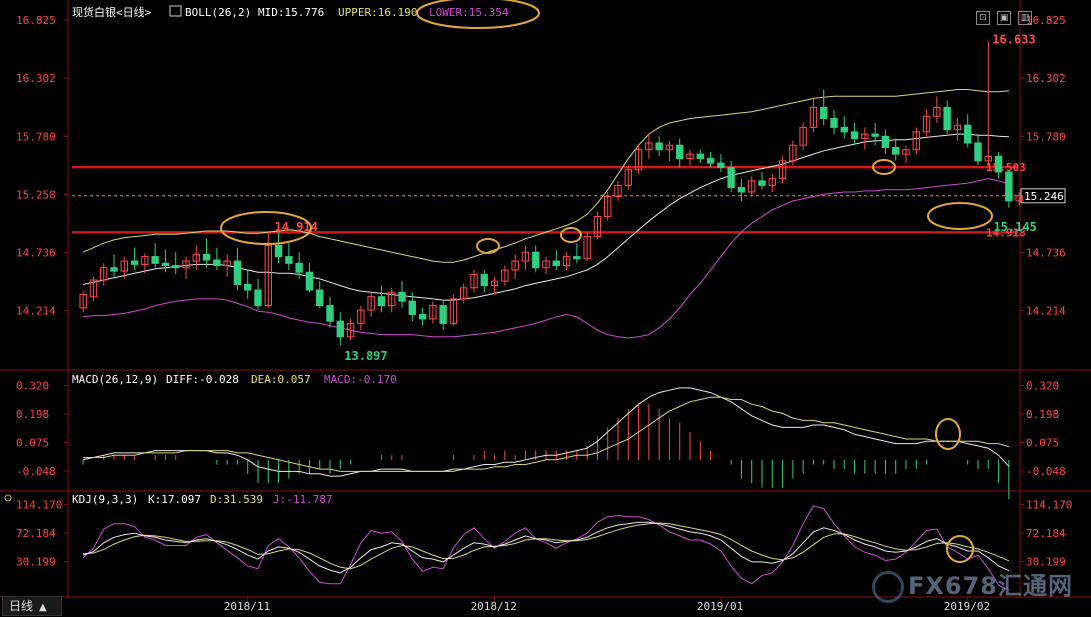  What do you see at coordinates (291, 12) in the screenshot?
I see `boll-mid-value: MID:15.776` at bounding box center [291, 12].